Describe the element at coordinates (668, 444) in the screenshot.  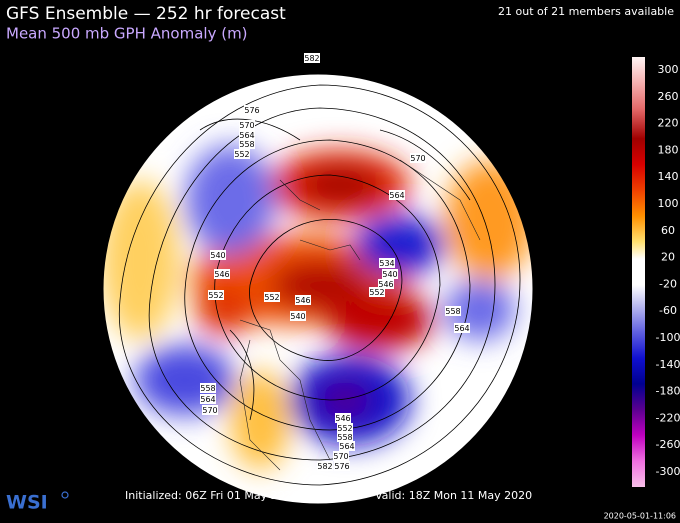
I see `colorbar-label: -260` at that location.